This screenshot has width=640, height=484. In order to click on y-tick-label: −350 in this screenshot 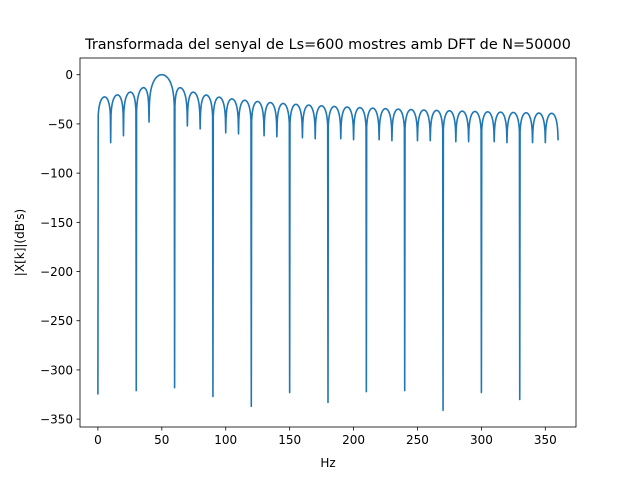, I will do `click(56, 420)`.